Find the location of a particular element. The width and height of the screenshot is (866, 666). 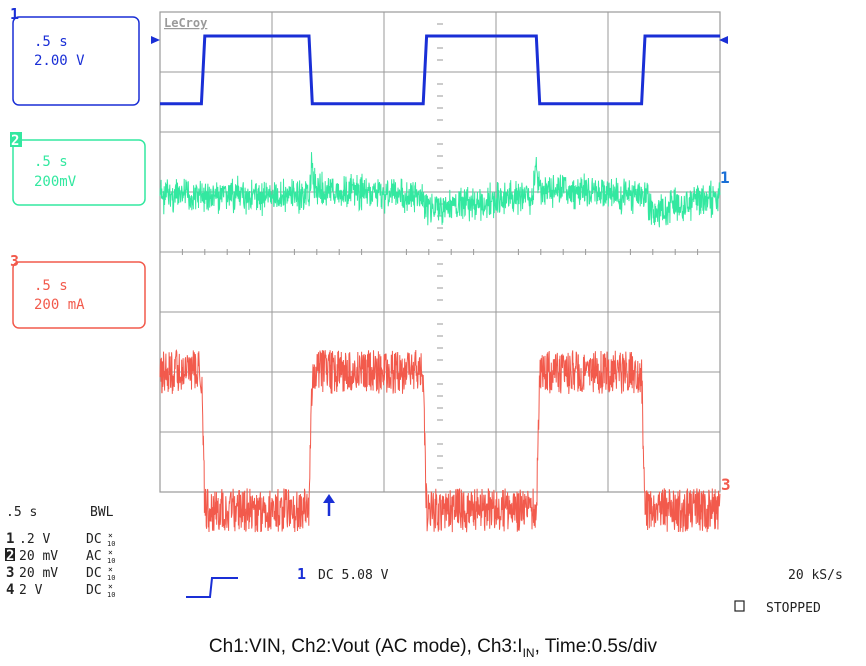

acquisition-state: STOPPED is located at coordinates (793, 608).